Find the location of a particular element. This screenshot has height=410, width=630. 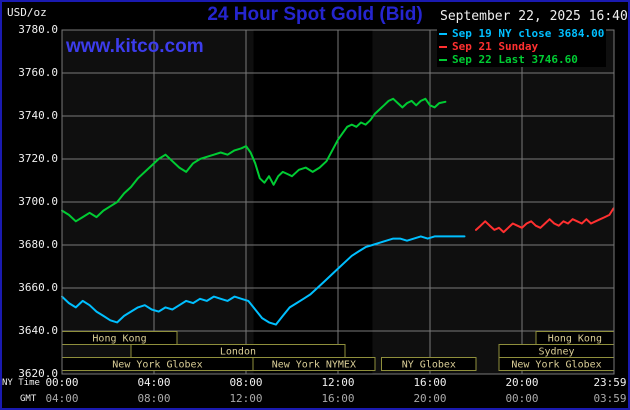

legend-item: Sep 21 Sunday is located at coordinates (521, 46).